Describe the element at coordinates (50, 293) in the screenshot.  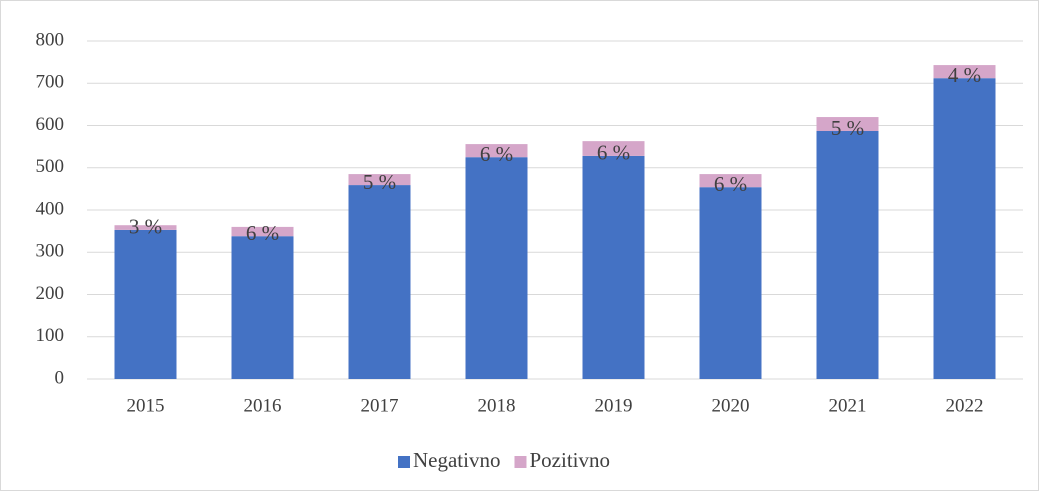
I see `y-tick-label: 200` at that location.